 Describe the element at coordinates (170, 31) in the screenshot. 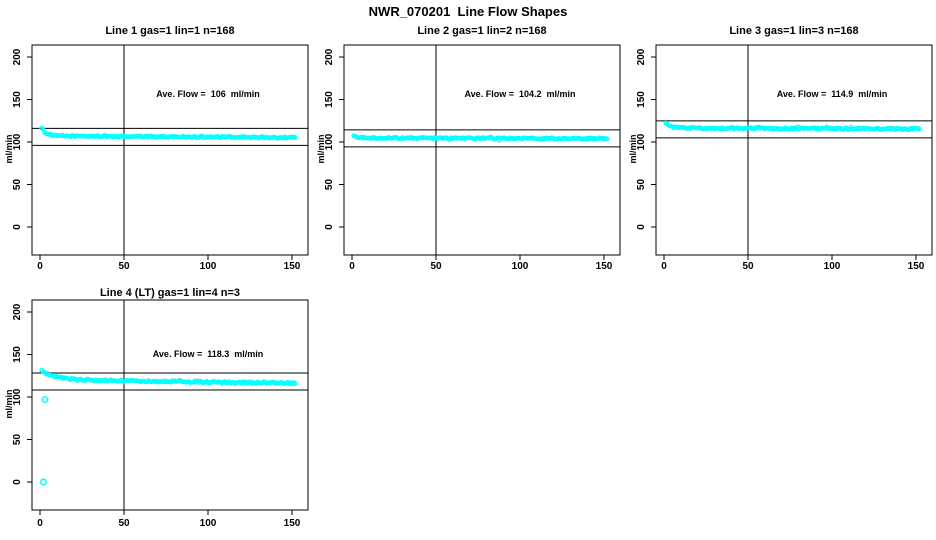

I see `panel-title: Line 1 gas=1 lin=1 n=168` at that location.